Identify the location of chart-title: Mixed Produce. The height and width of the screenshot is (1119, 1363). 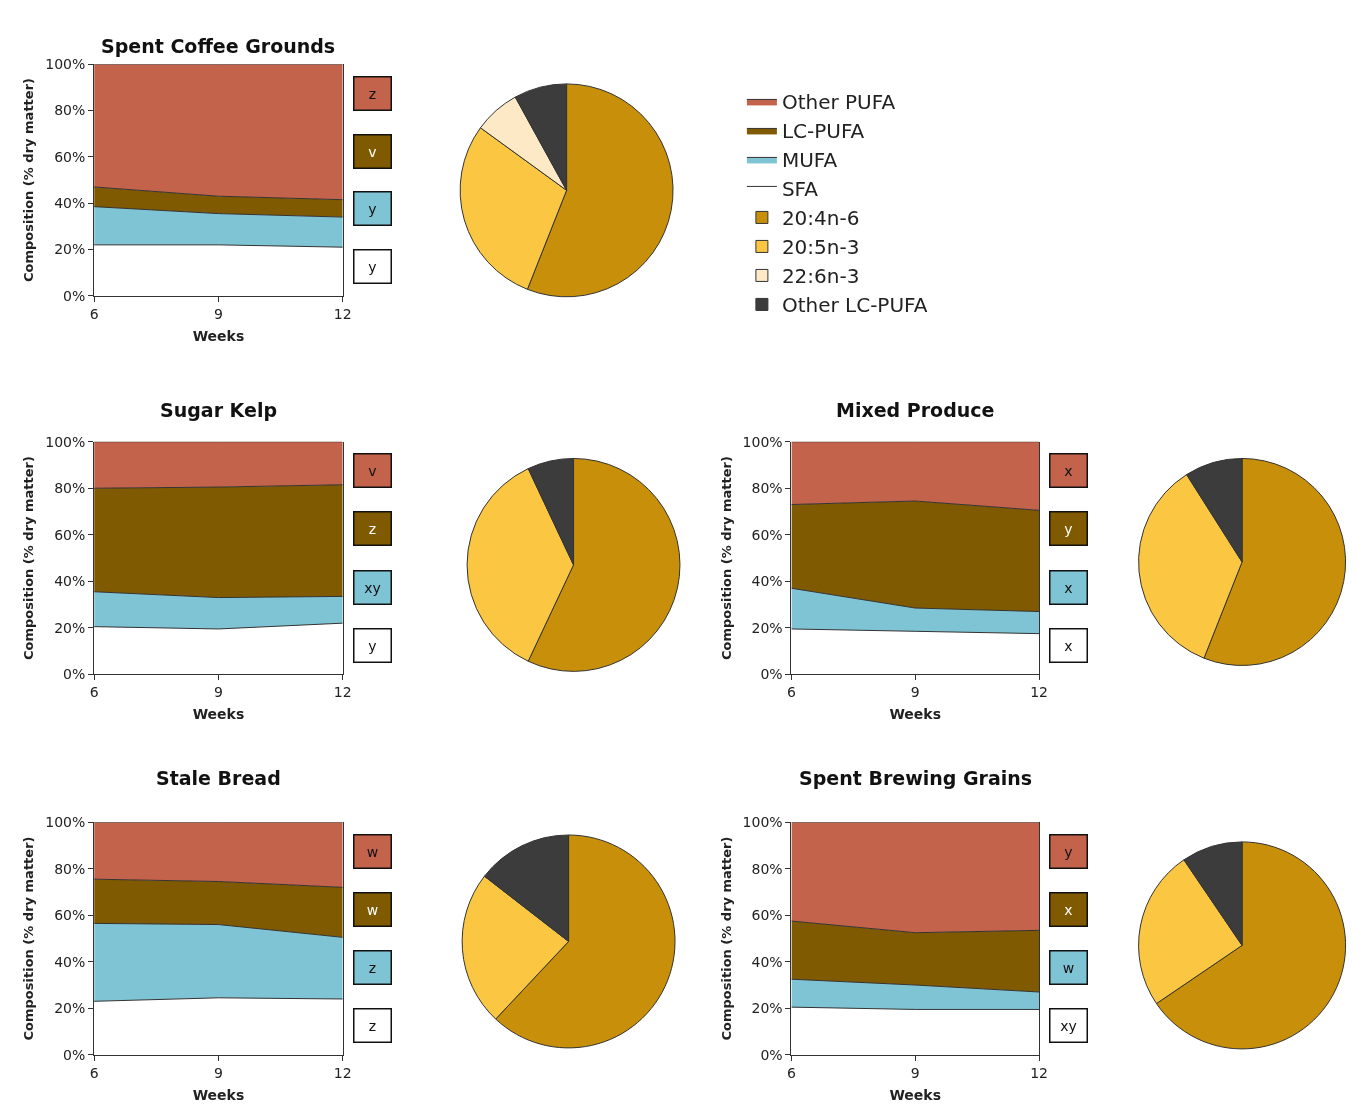
(915, 410).